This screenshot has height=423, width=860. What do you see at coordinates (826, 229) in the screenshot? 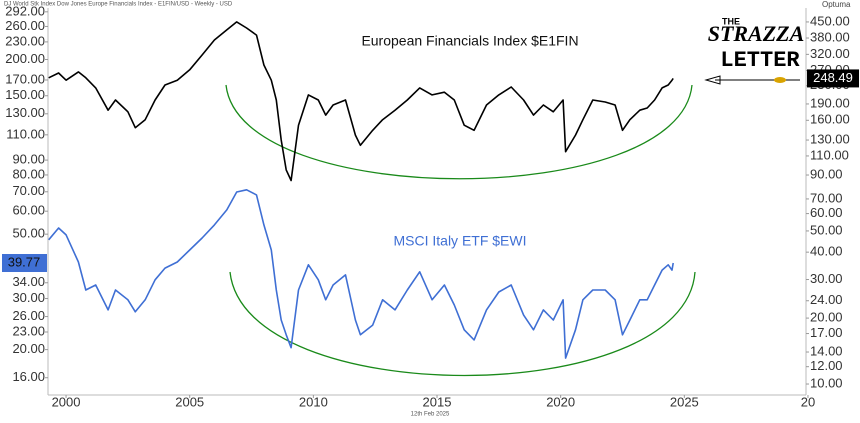
I see `y2-tick-label: 50.00` at bounding box center [826, 229].